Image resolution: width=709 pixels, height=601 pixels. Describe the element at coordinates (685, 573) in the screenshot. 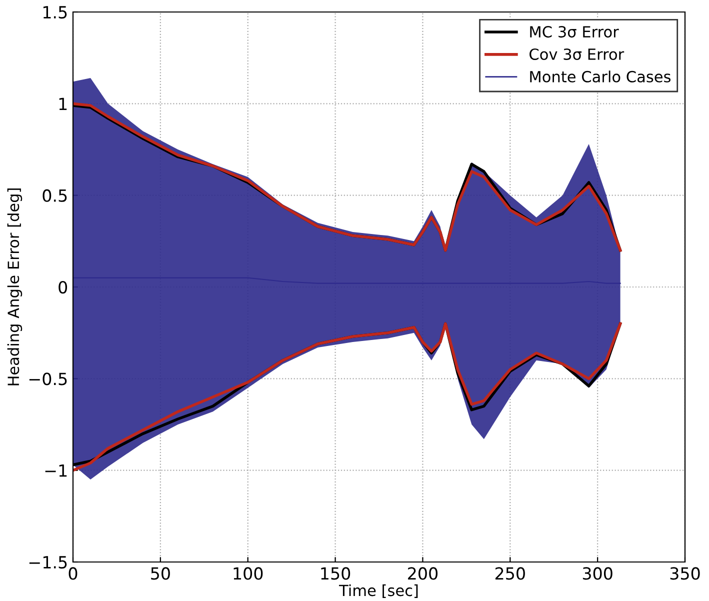

I see `x-tick-label: 350` at that location.